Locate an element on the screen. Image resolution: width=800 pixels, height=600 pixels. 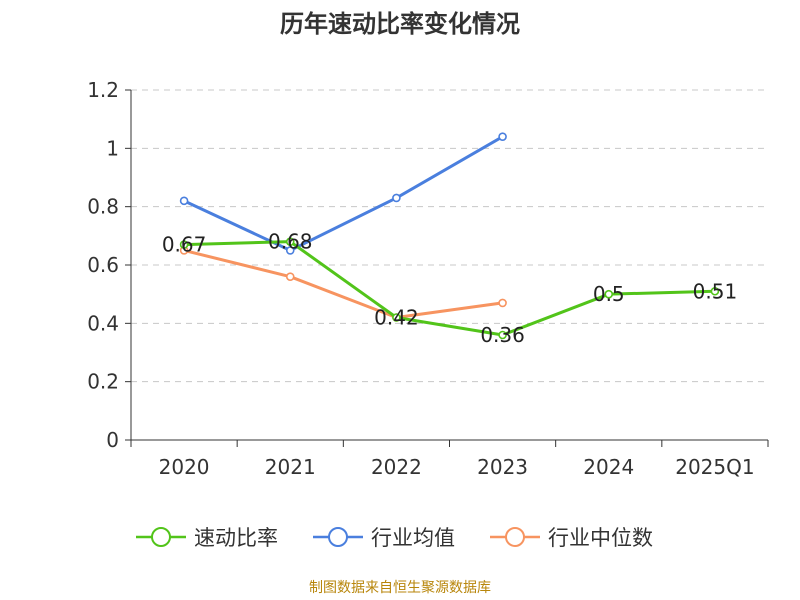
x-tick-label: 2020 is located at coordinates (184, 467).